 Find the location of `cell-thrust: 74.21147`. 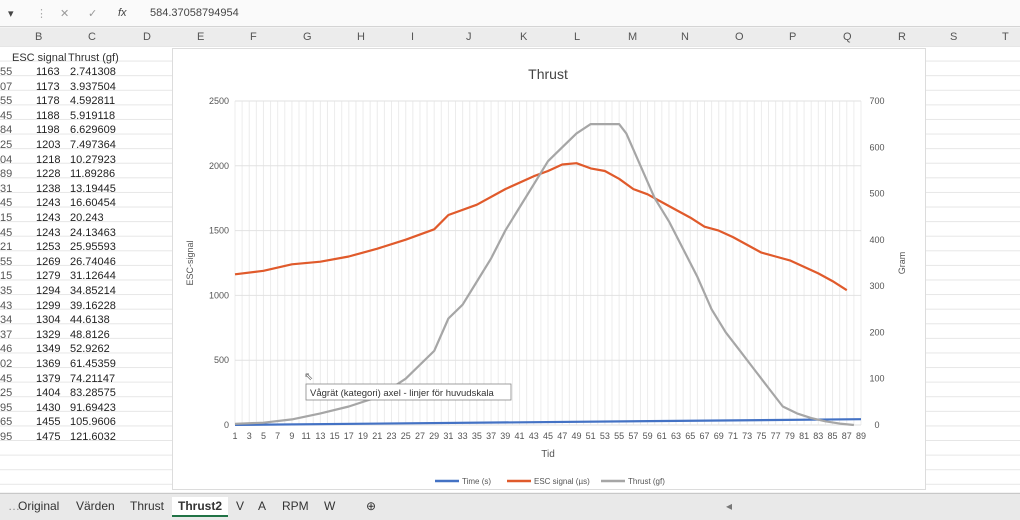

cell-thrust: 74.21147 is located at coordinates (93, 378).